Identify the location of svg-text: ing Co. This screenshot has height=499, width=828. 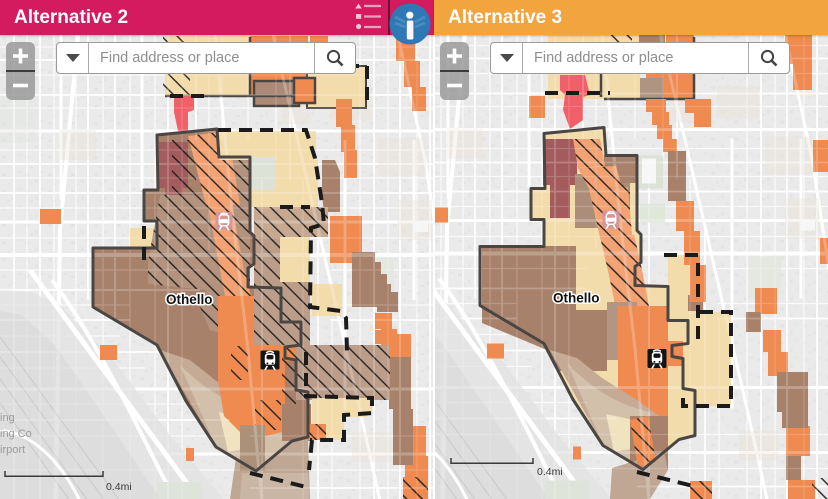
(16, 434).